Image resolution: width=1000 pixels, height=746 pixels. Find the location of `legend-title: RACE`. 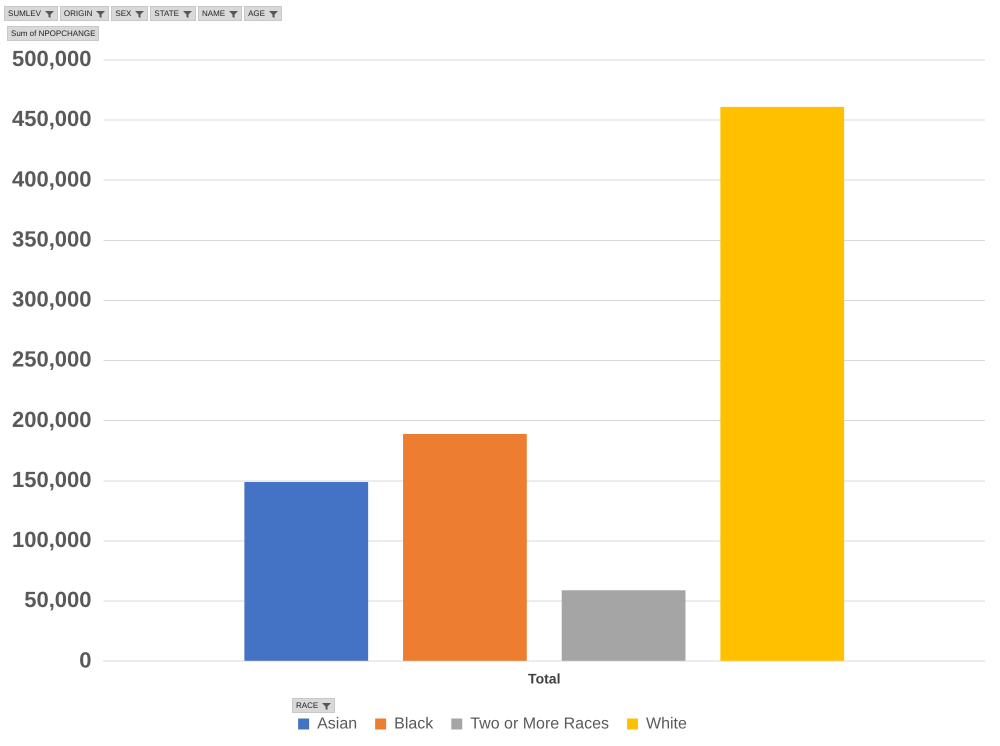

legend-title: RACE is located at coordinates (307, 705).